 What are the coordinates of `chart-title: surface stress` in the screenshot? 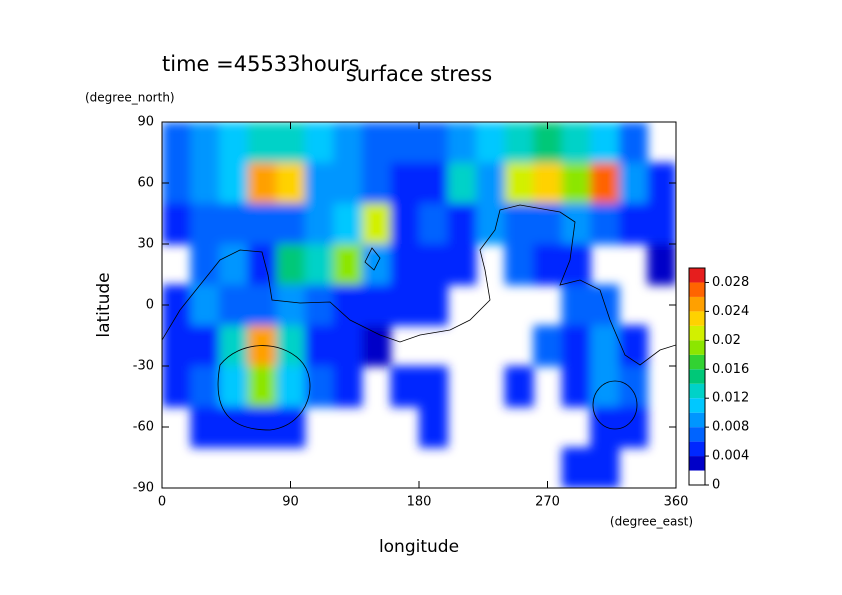 It's located at (419, 74).